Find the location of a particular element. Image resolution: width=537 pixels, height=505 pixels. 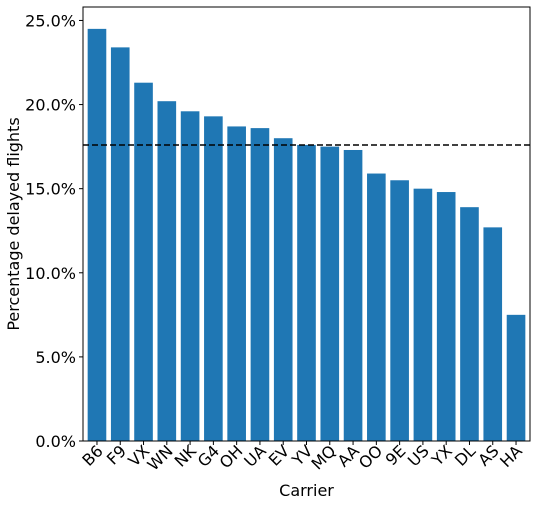

bar-yv is located at coordinates (306, 293).